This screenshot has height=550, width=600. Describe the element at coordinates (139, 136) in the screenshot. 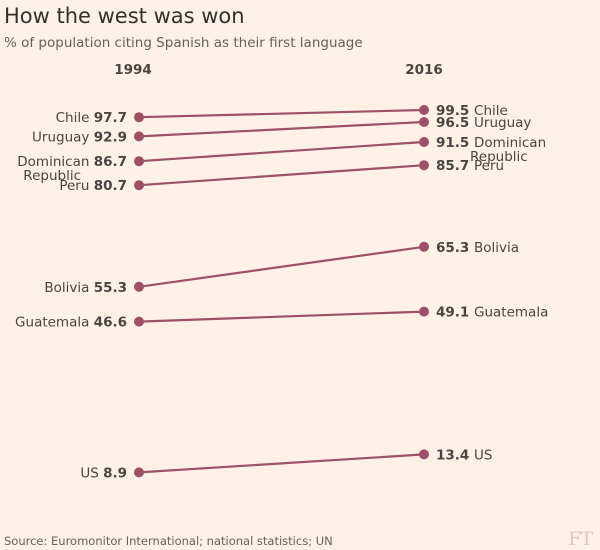

I see `point-1994-uruguay` at that location.